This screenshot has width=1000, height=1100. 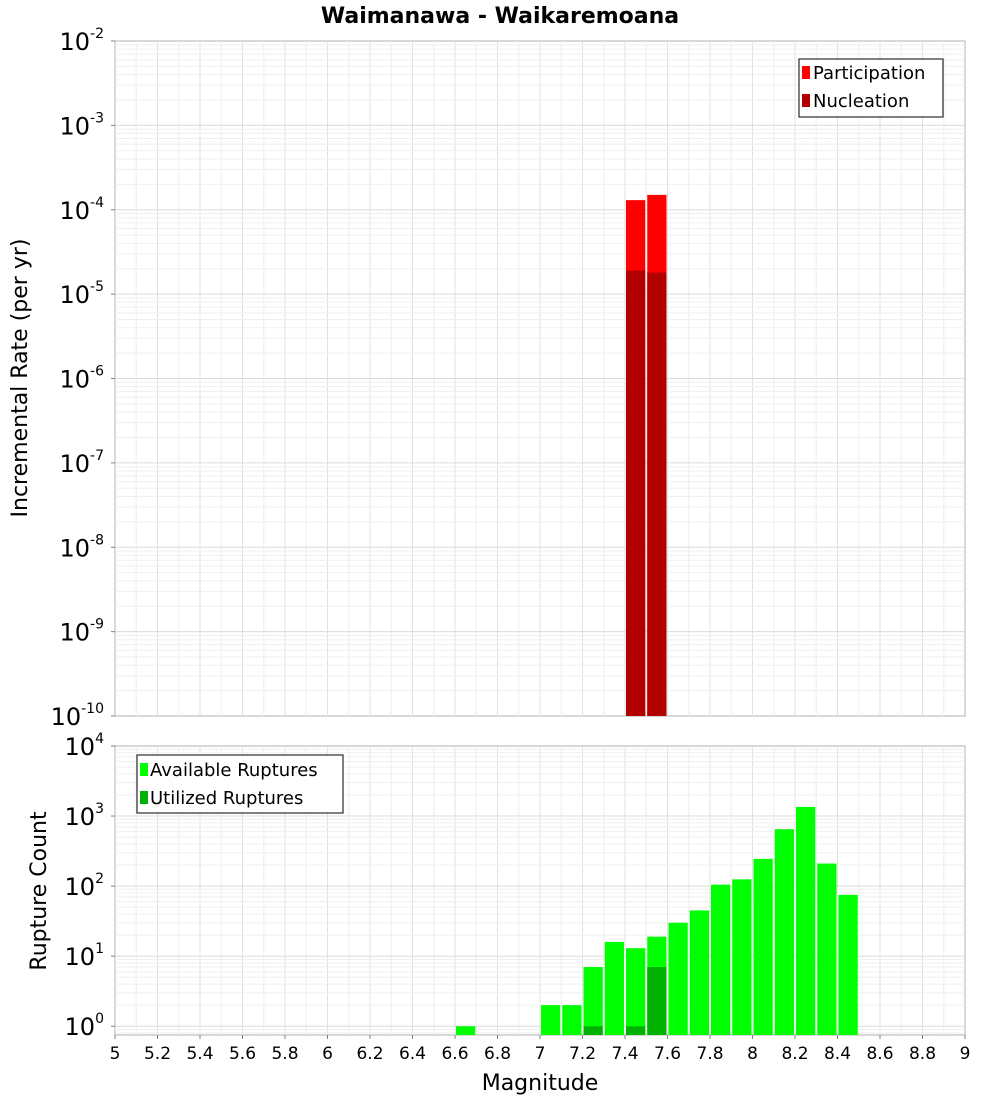 What do you see at coordinates (157, 1054) in the screenshot?
I see `x-tick-label: 5.2` at bounding box center [157, 1054].